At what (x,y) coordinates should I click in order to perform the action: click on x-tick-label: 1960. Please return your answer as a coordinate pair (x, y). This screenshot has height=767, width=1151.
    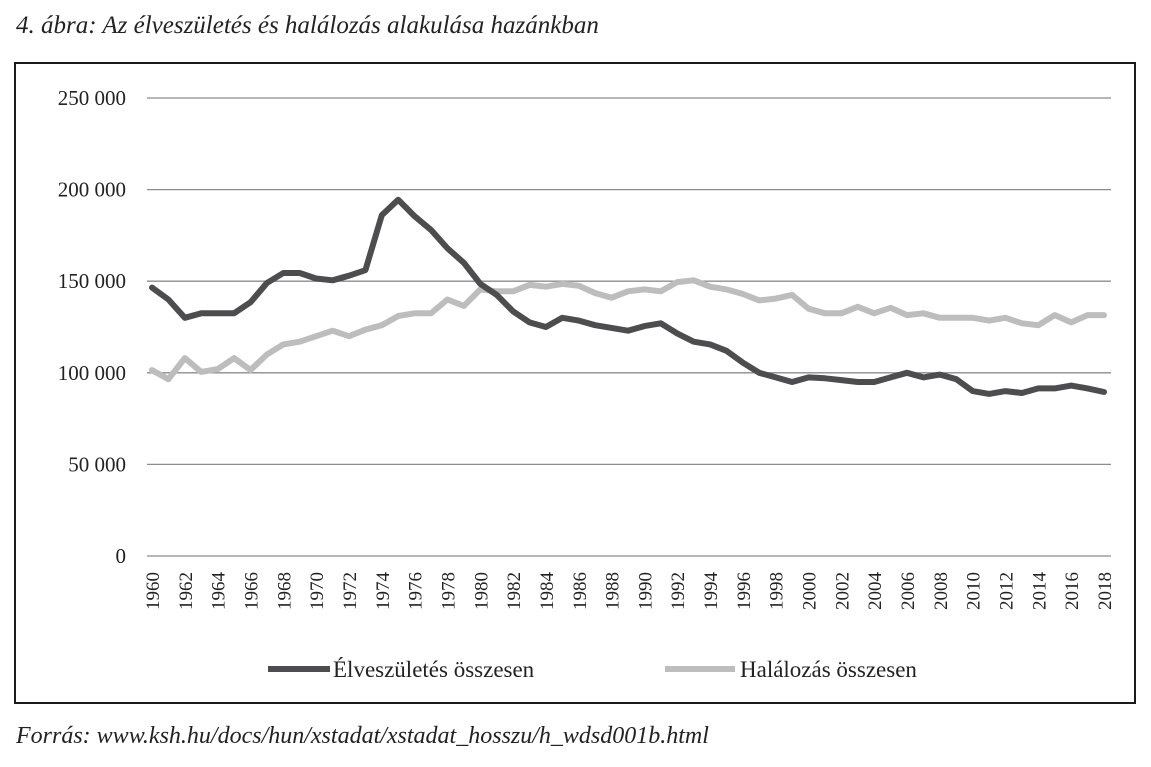
    Looking at the image, I should click on (153, 591).